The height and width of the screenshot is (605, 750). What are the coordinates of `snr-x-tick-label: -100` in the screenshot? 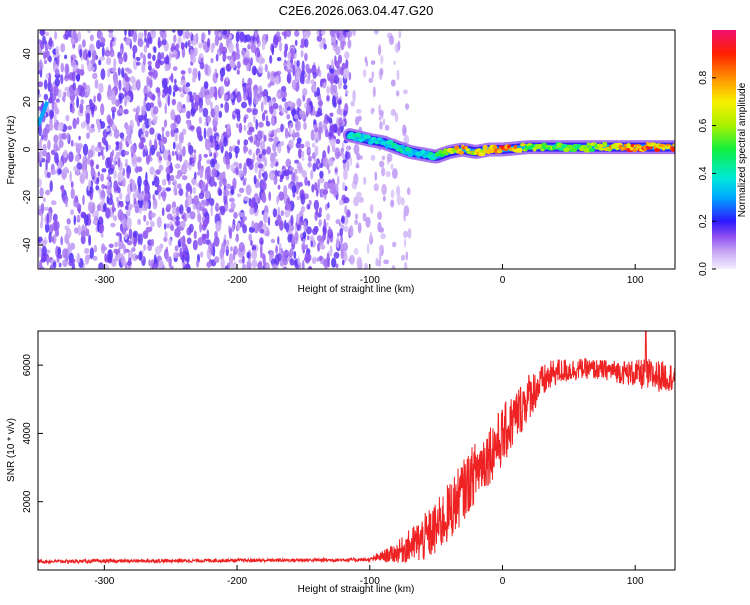 It's located at (370, 581).